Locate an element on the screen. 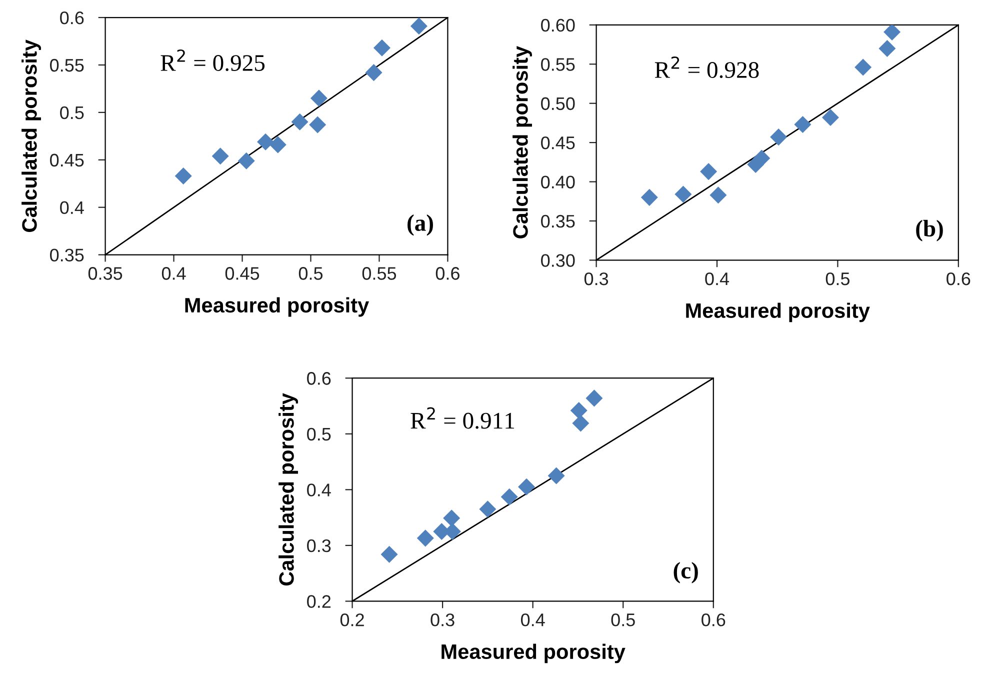  y-tick-label: 0.40 is located at coordinates (558, 182).